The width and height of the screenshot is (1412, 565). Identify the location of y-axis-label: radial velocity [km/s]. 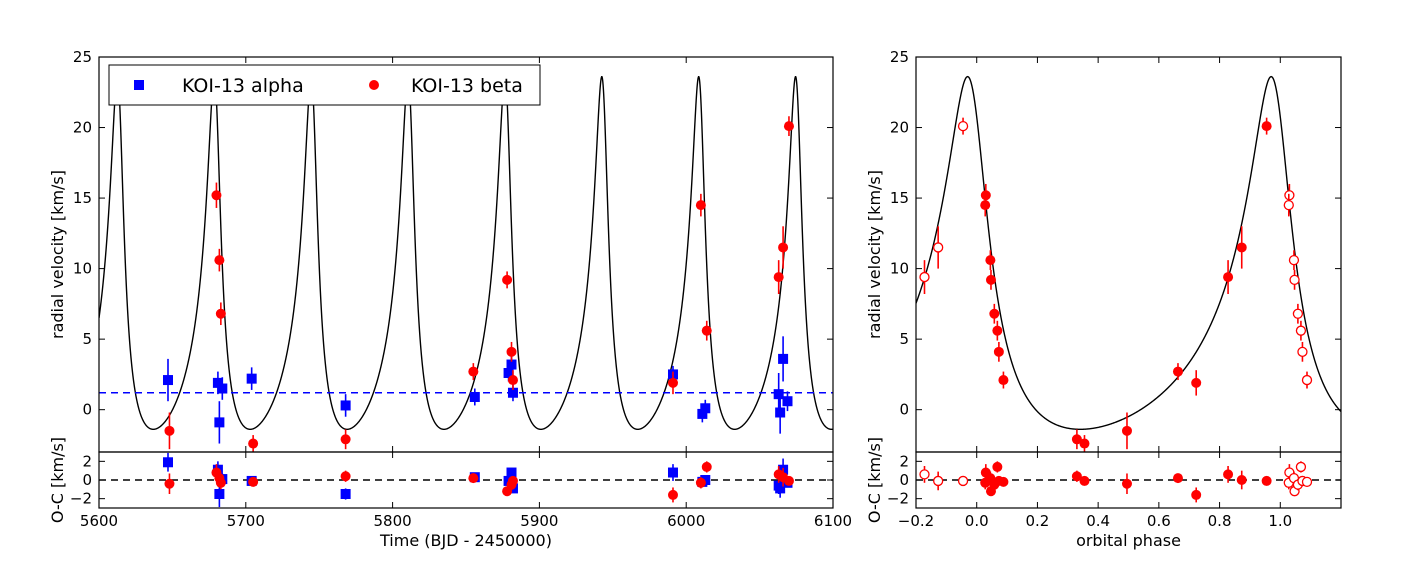
(874, 254).